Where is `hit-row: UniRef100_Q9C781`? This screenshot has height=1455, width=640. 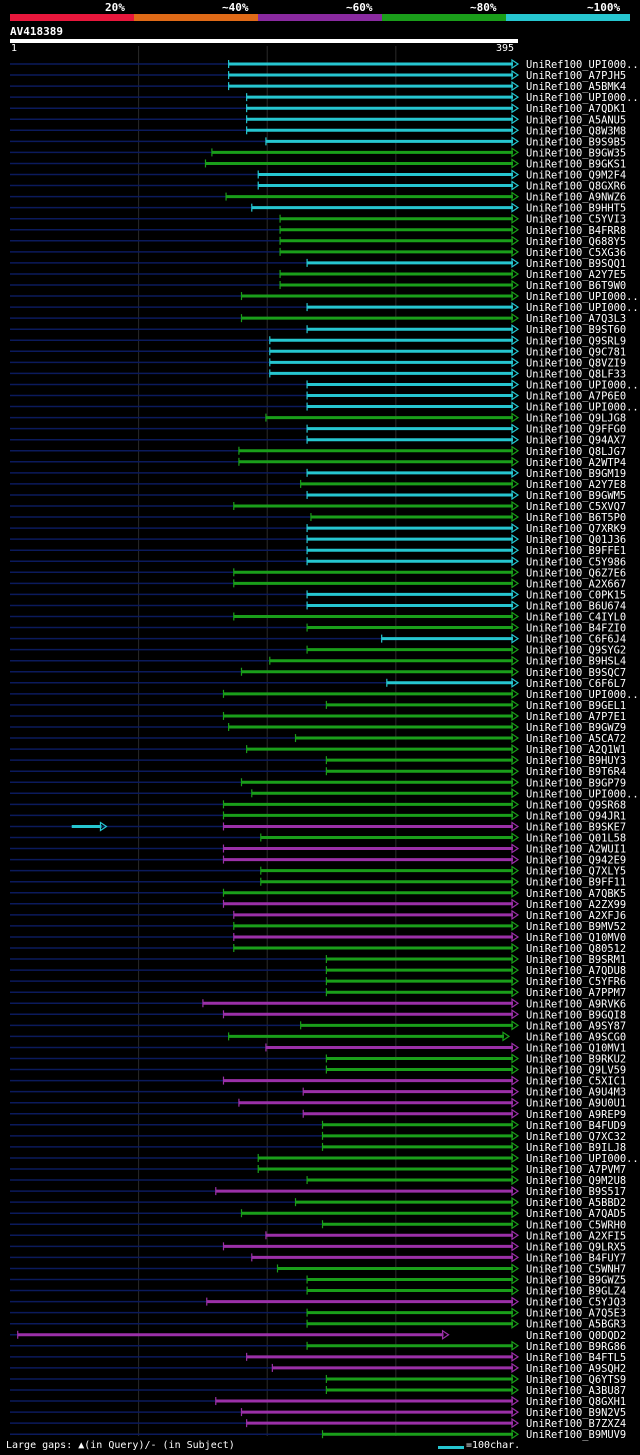 hit-row: UniRef100_Q9C781 is located at coordinates (318, 352).